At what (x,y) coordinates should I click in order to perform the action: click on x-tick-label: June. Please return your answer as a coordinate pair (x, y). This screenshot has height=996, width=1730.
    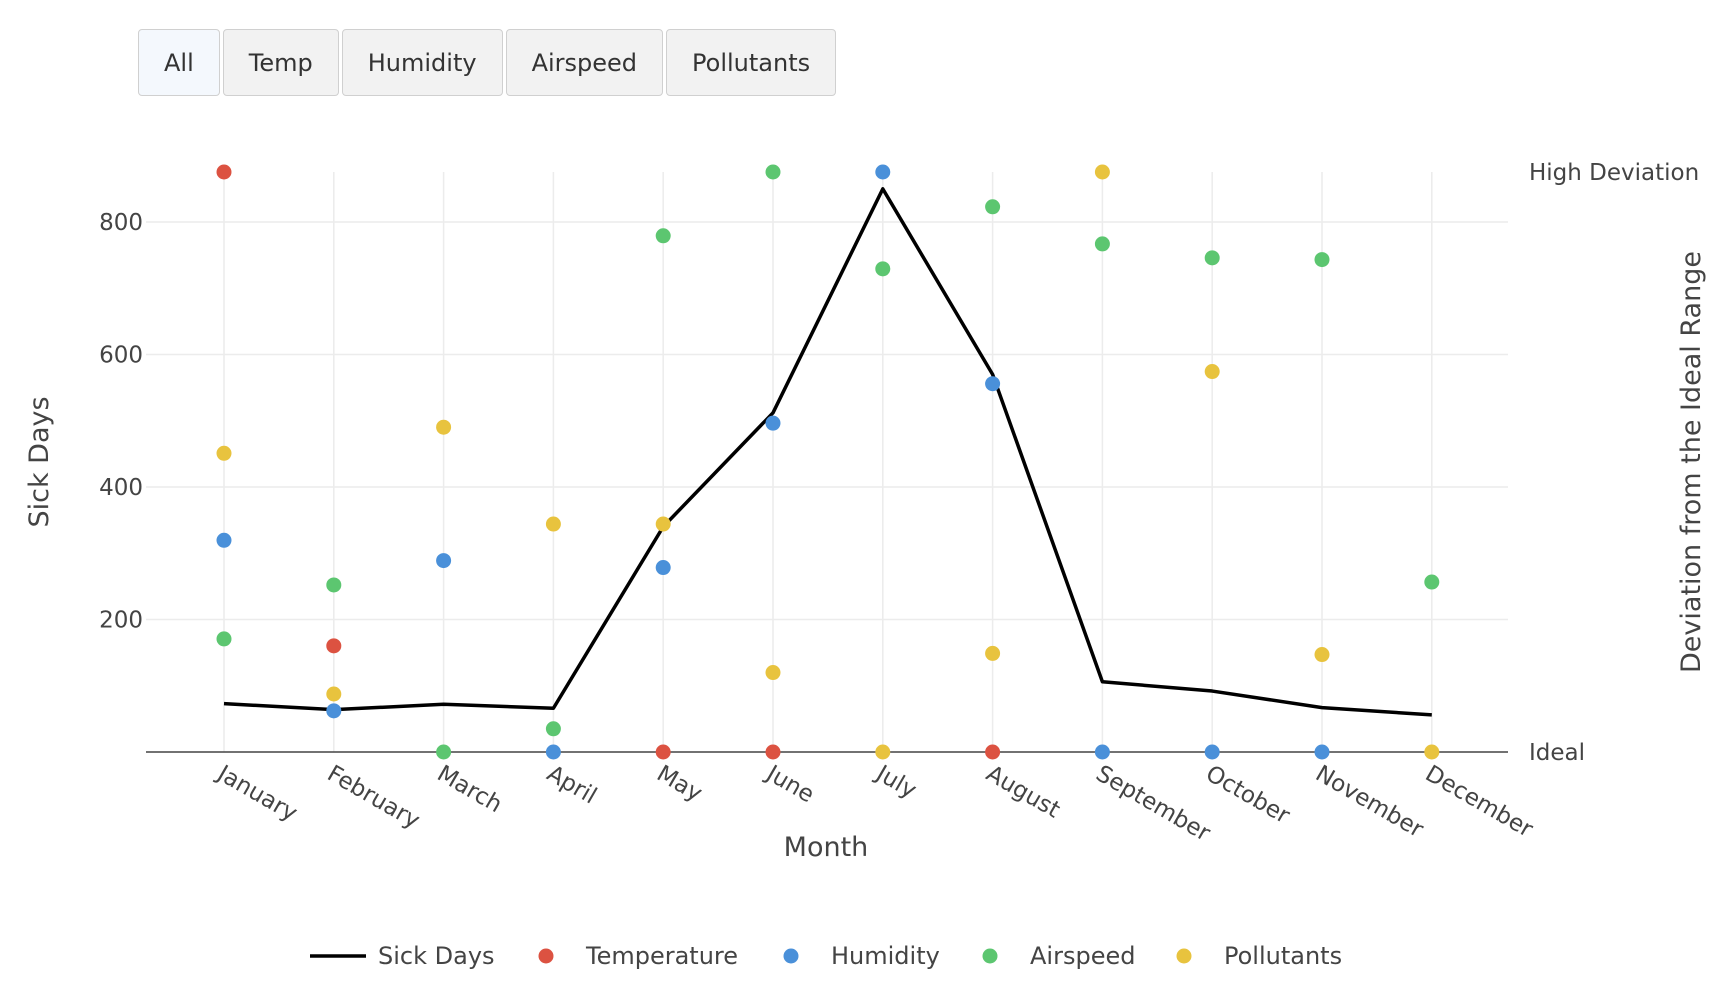
    Looking at the image, I should click on (789, 784).